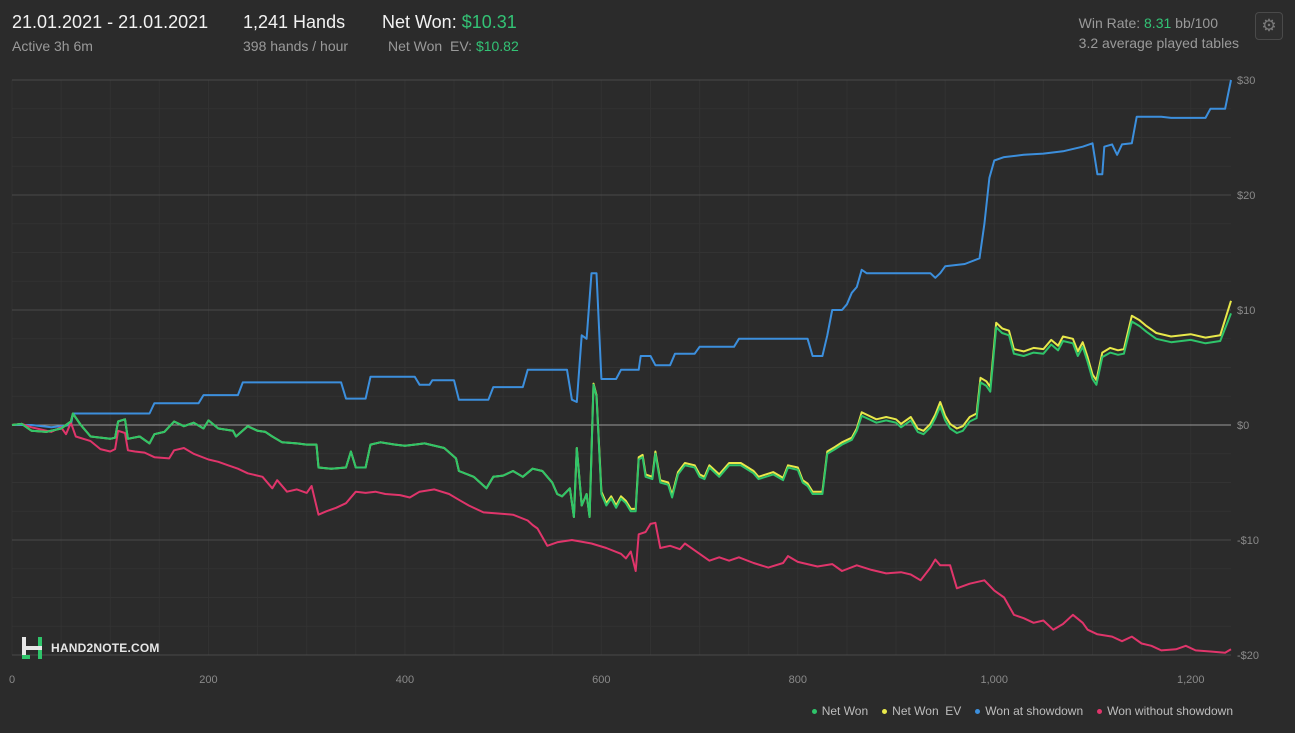 Image resolution: width=1295 pixels, height=733 pixels. I want to click on y-tick-label: -$10, so click(1248, 541).